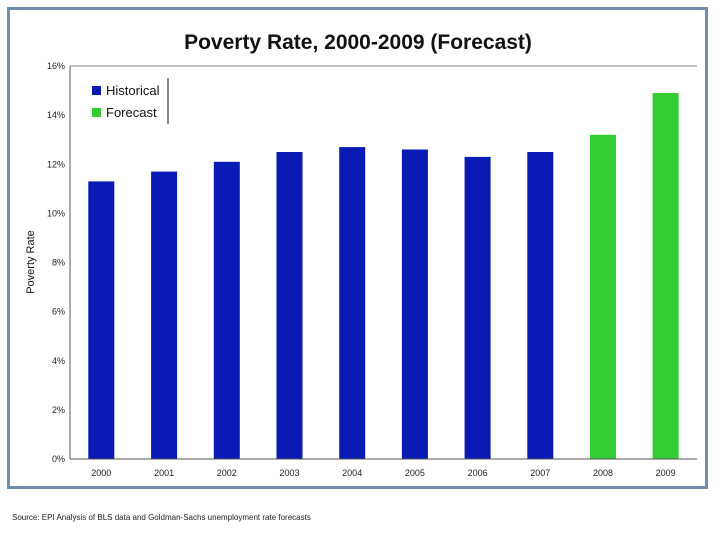 The image size is (720, 540). Describe the element at coordinates (164, 315) in the screenshot. I see `bar-2001` at that location.